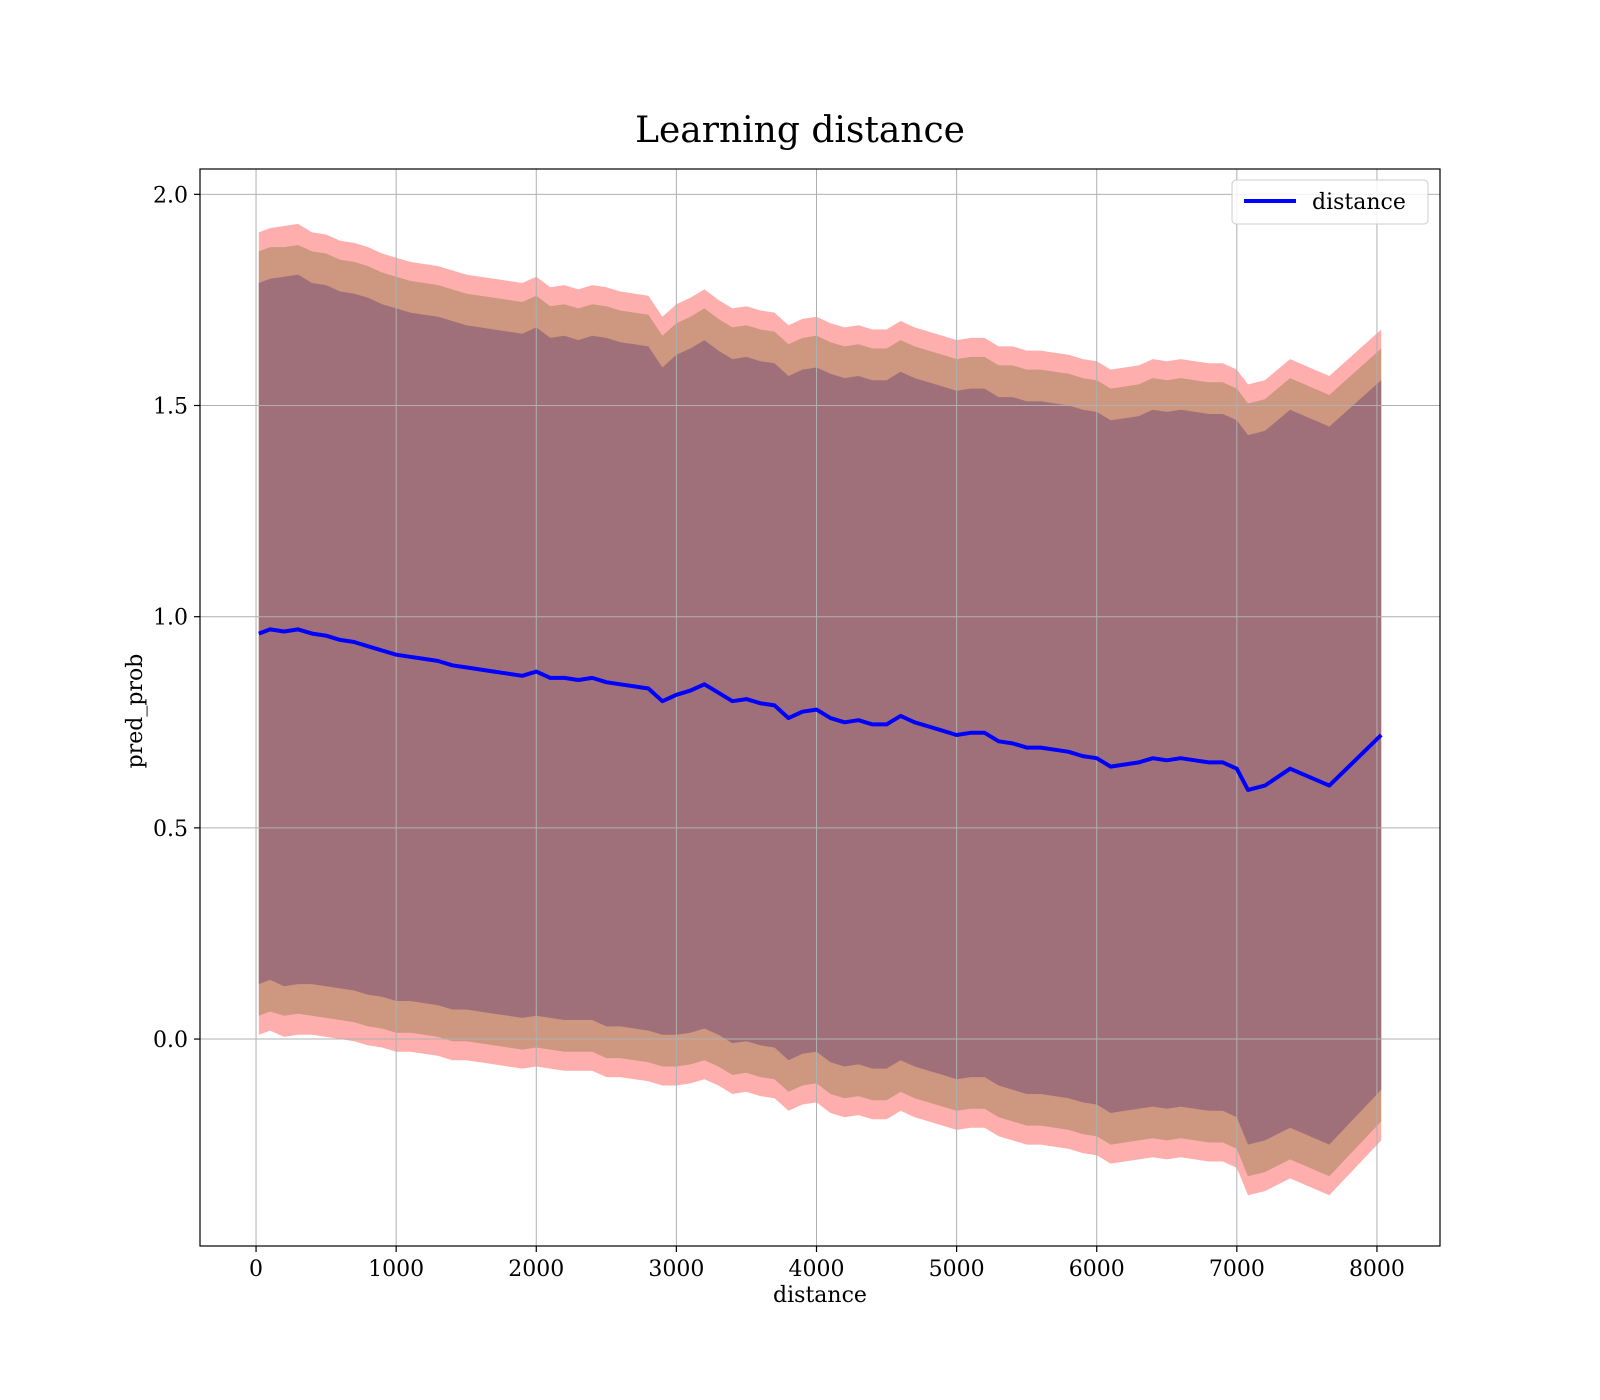  Describe the element at coordinates (170, 618) in the screenshot. I see `y-tick-label-2: 1.0` at that location.